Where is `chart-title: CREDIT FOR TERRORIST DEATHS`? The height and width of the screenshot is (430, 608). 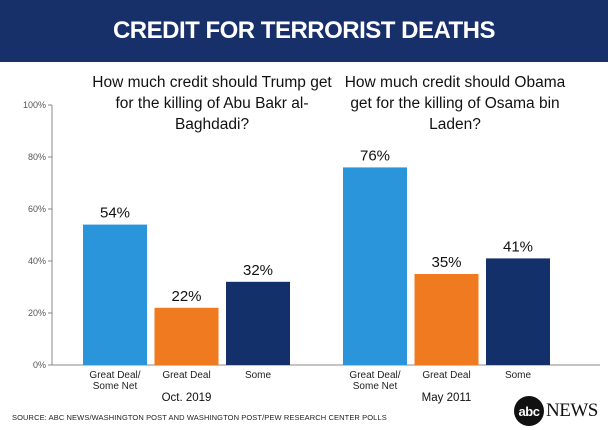 chart-title: CREDIT FOR TERRORIST DEATHS is located at coordinates (304, 30).